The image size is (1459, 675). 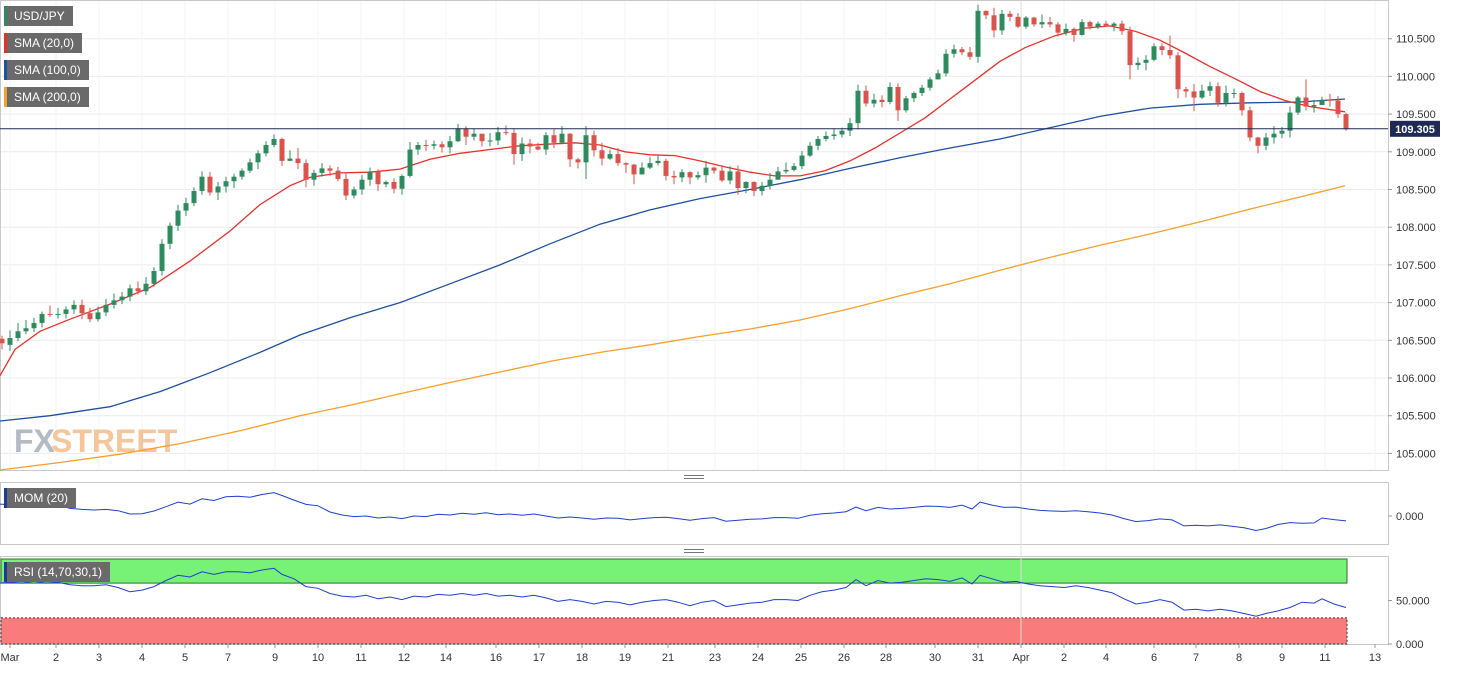 What do you see at coordinates (496, 658) in the screenshot?
I see `x-tick-label: 16` at bounding box center [496, 658].